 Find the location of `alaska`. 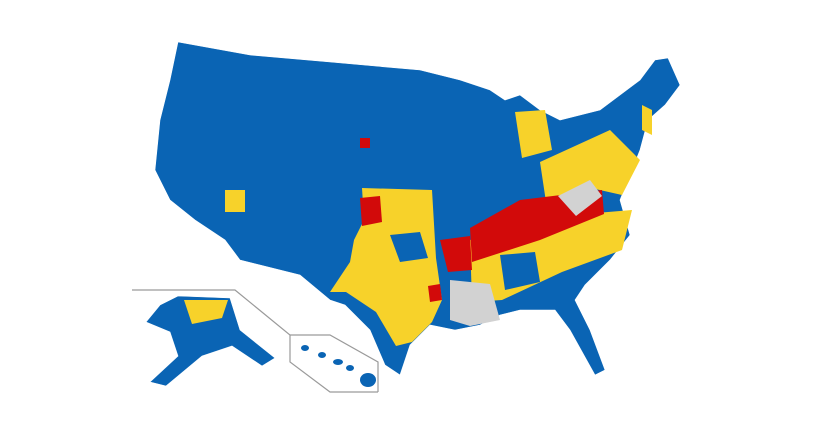

alaska is located at coordinates (210, 341).